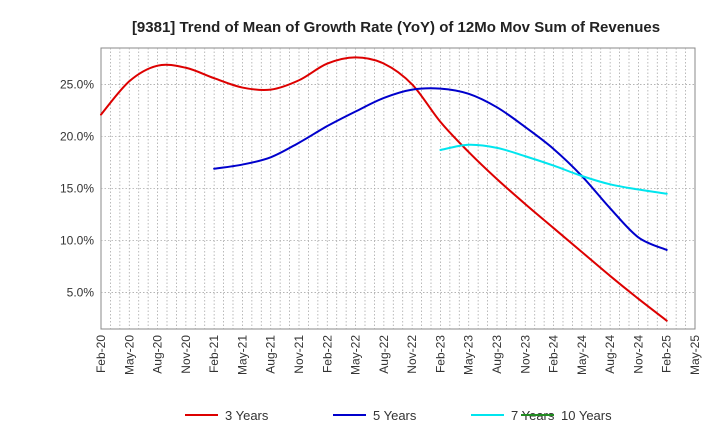 The image size is (720, 440). What do you see at coordinates (158, 354) in the screenshot?
I see `x-tick-label: Aug-20` at bounding box center [158, 354].